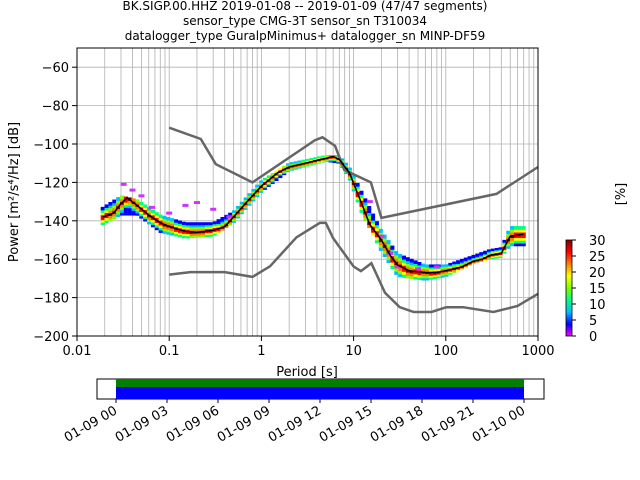  Describe the element at coordinates (169, 351) in the screenshot. I see `x-tick-label: 0.1` at that location.